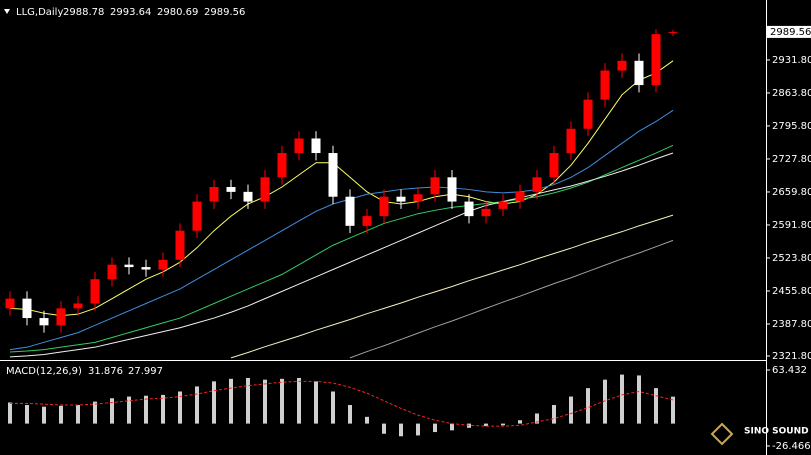  What do you see at coordinates (177, 12) in the screenshot?
I see `low-value: 2980.69` at bounding box center [177, 12].